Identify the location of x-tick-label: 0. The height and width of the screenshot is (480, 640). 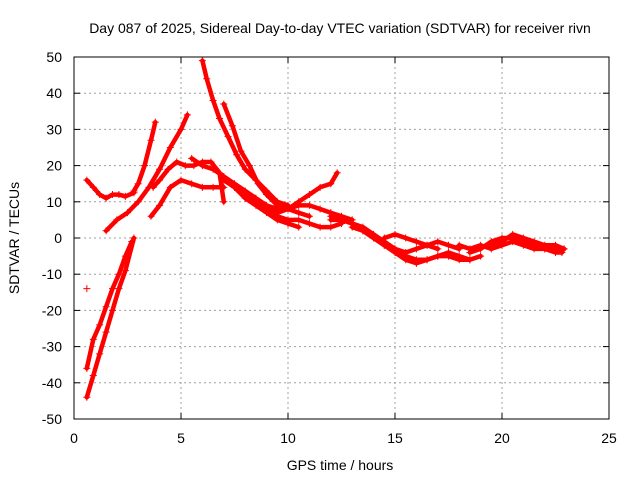
(74, 438).